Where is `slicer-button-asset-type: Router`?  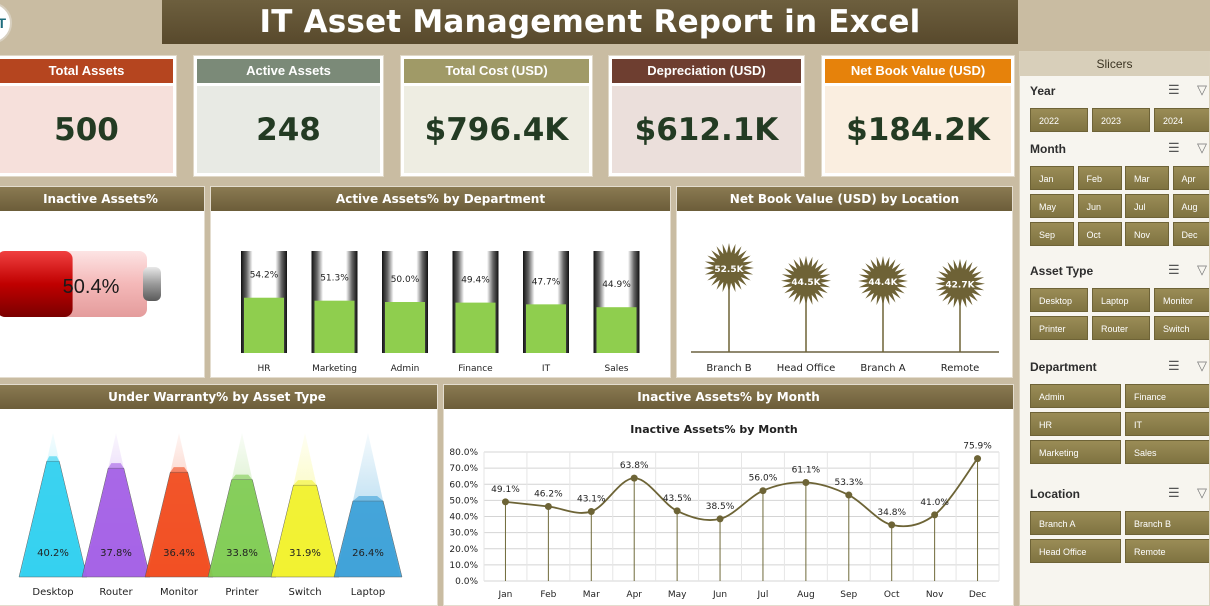 slicer-button-asset-type: Router is located at coordinates (1121, 328).